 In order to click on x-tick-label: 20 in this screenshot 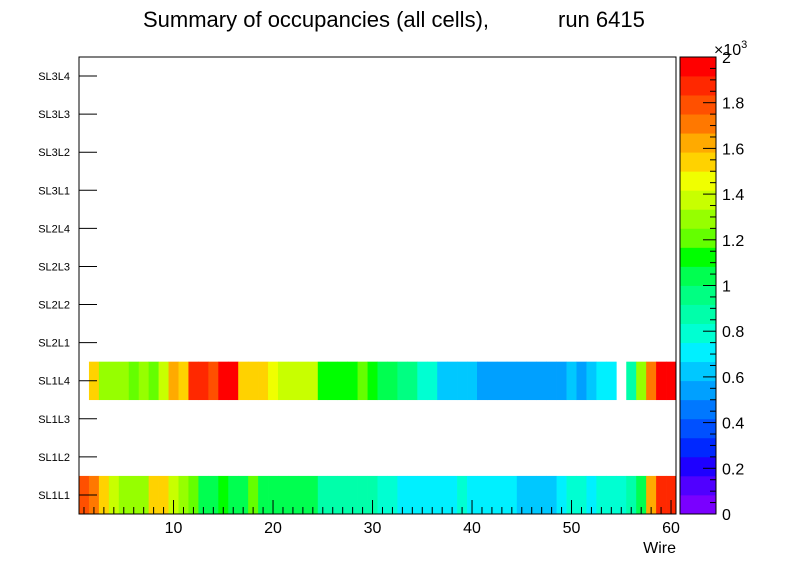, I will do `click(273, 528)`.